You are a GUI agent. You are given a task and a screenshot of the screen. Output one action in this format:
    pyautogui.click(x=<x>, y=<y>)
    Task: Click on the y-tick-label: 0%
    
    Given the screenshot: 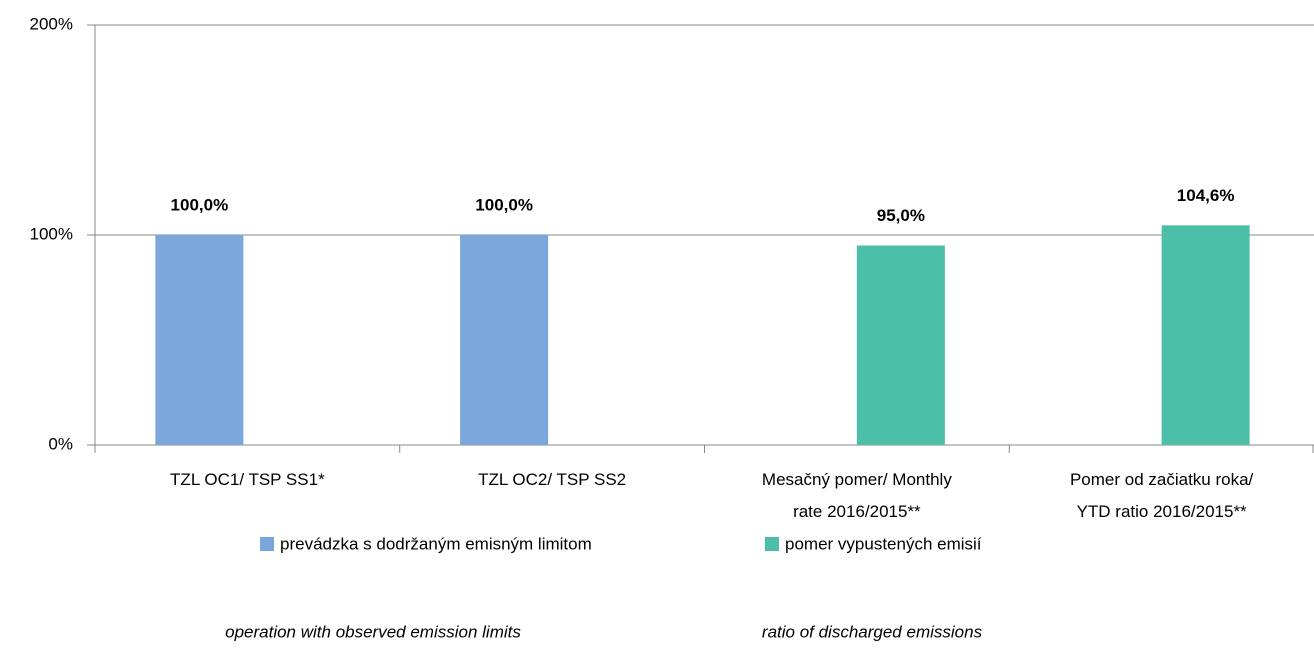 What is the action you would take?
    pyautogui.click(x=60, y=443)
    